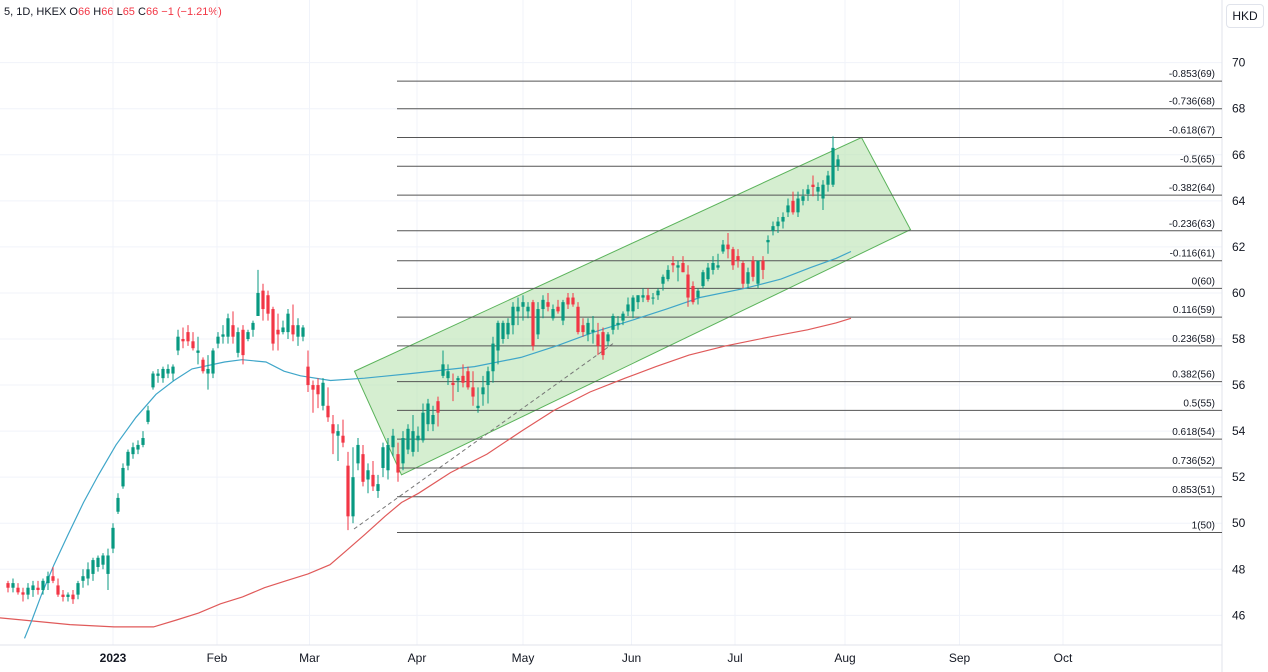 The height and width of the screenshot is (672, 1268). Describe the element at coordinates (536, 658) in the screenshot. I see `time-axis: ec2023FebMarAprMayJunJulAugSepOct` at that location.